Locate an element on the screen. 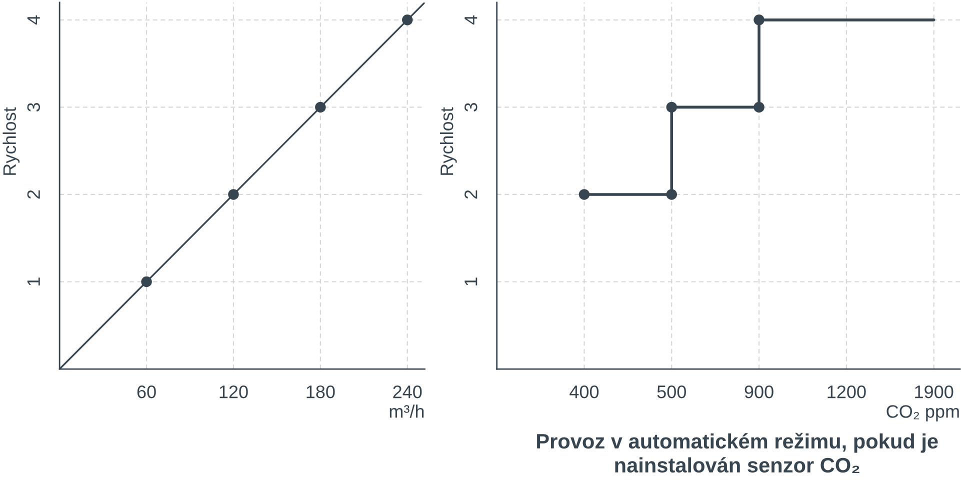 This screenshot has width=961, height=494. text: Provoz v automatickém režimu, pokud je nainstalován senzor CO₂ is located at coordinates (737, 453).